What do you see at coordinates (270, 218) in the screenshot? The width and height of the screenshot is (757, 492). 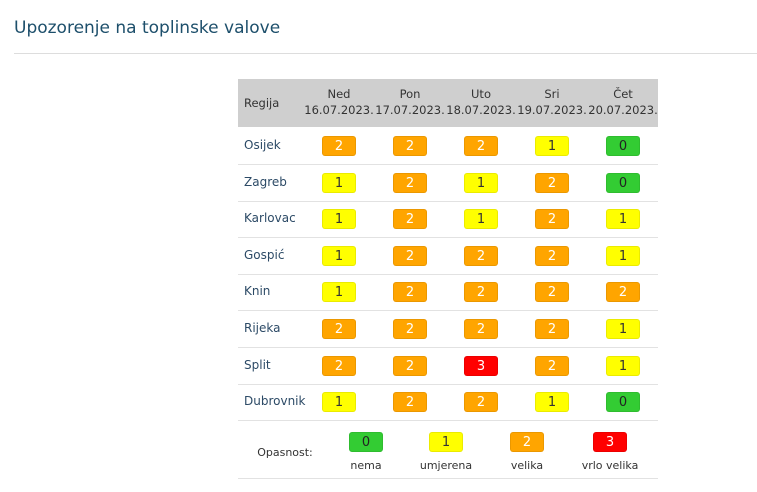 I see `region-label: Karlovac` at bounding box center [270, 218].